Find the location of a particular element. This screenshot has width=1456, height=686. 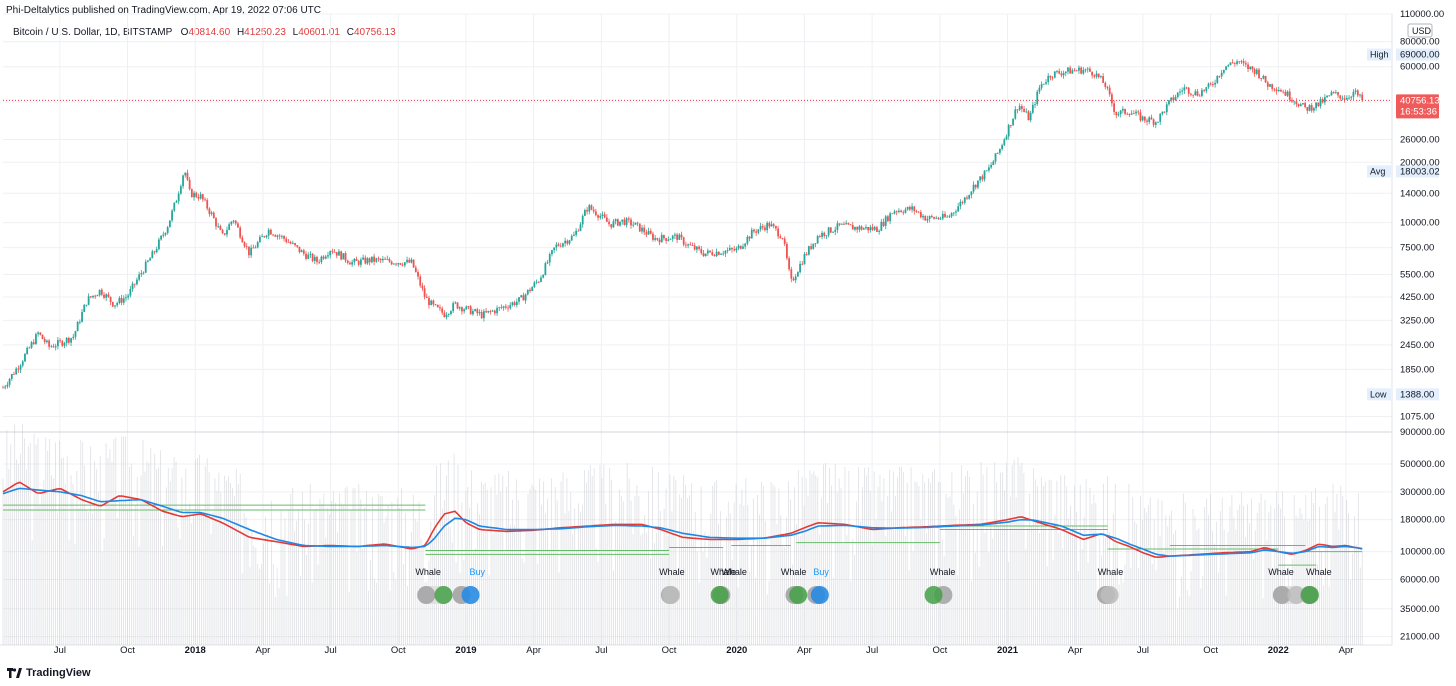

price-axis-label: 4250.00 is located at coordinates (1417, 297).